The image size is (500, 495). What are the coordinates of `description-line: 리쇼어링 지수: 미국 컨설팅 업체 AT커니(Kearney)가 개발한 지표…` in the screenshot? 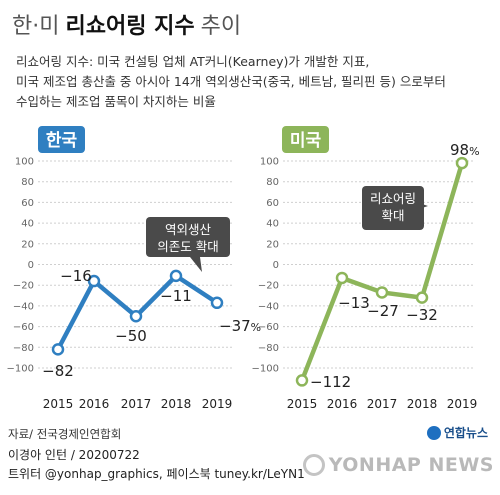 It's located at (193, 61).